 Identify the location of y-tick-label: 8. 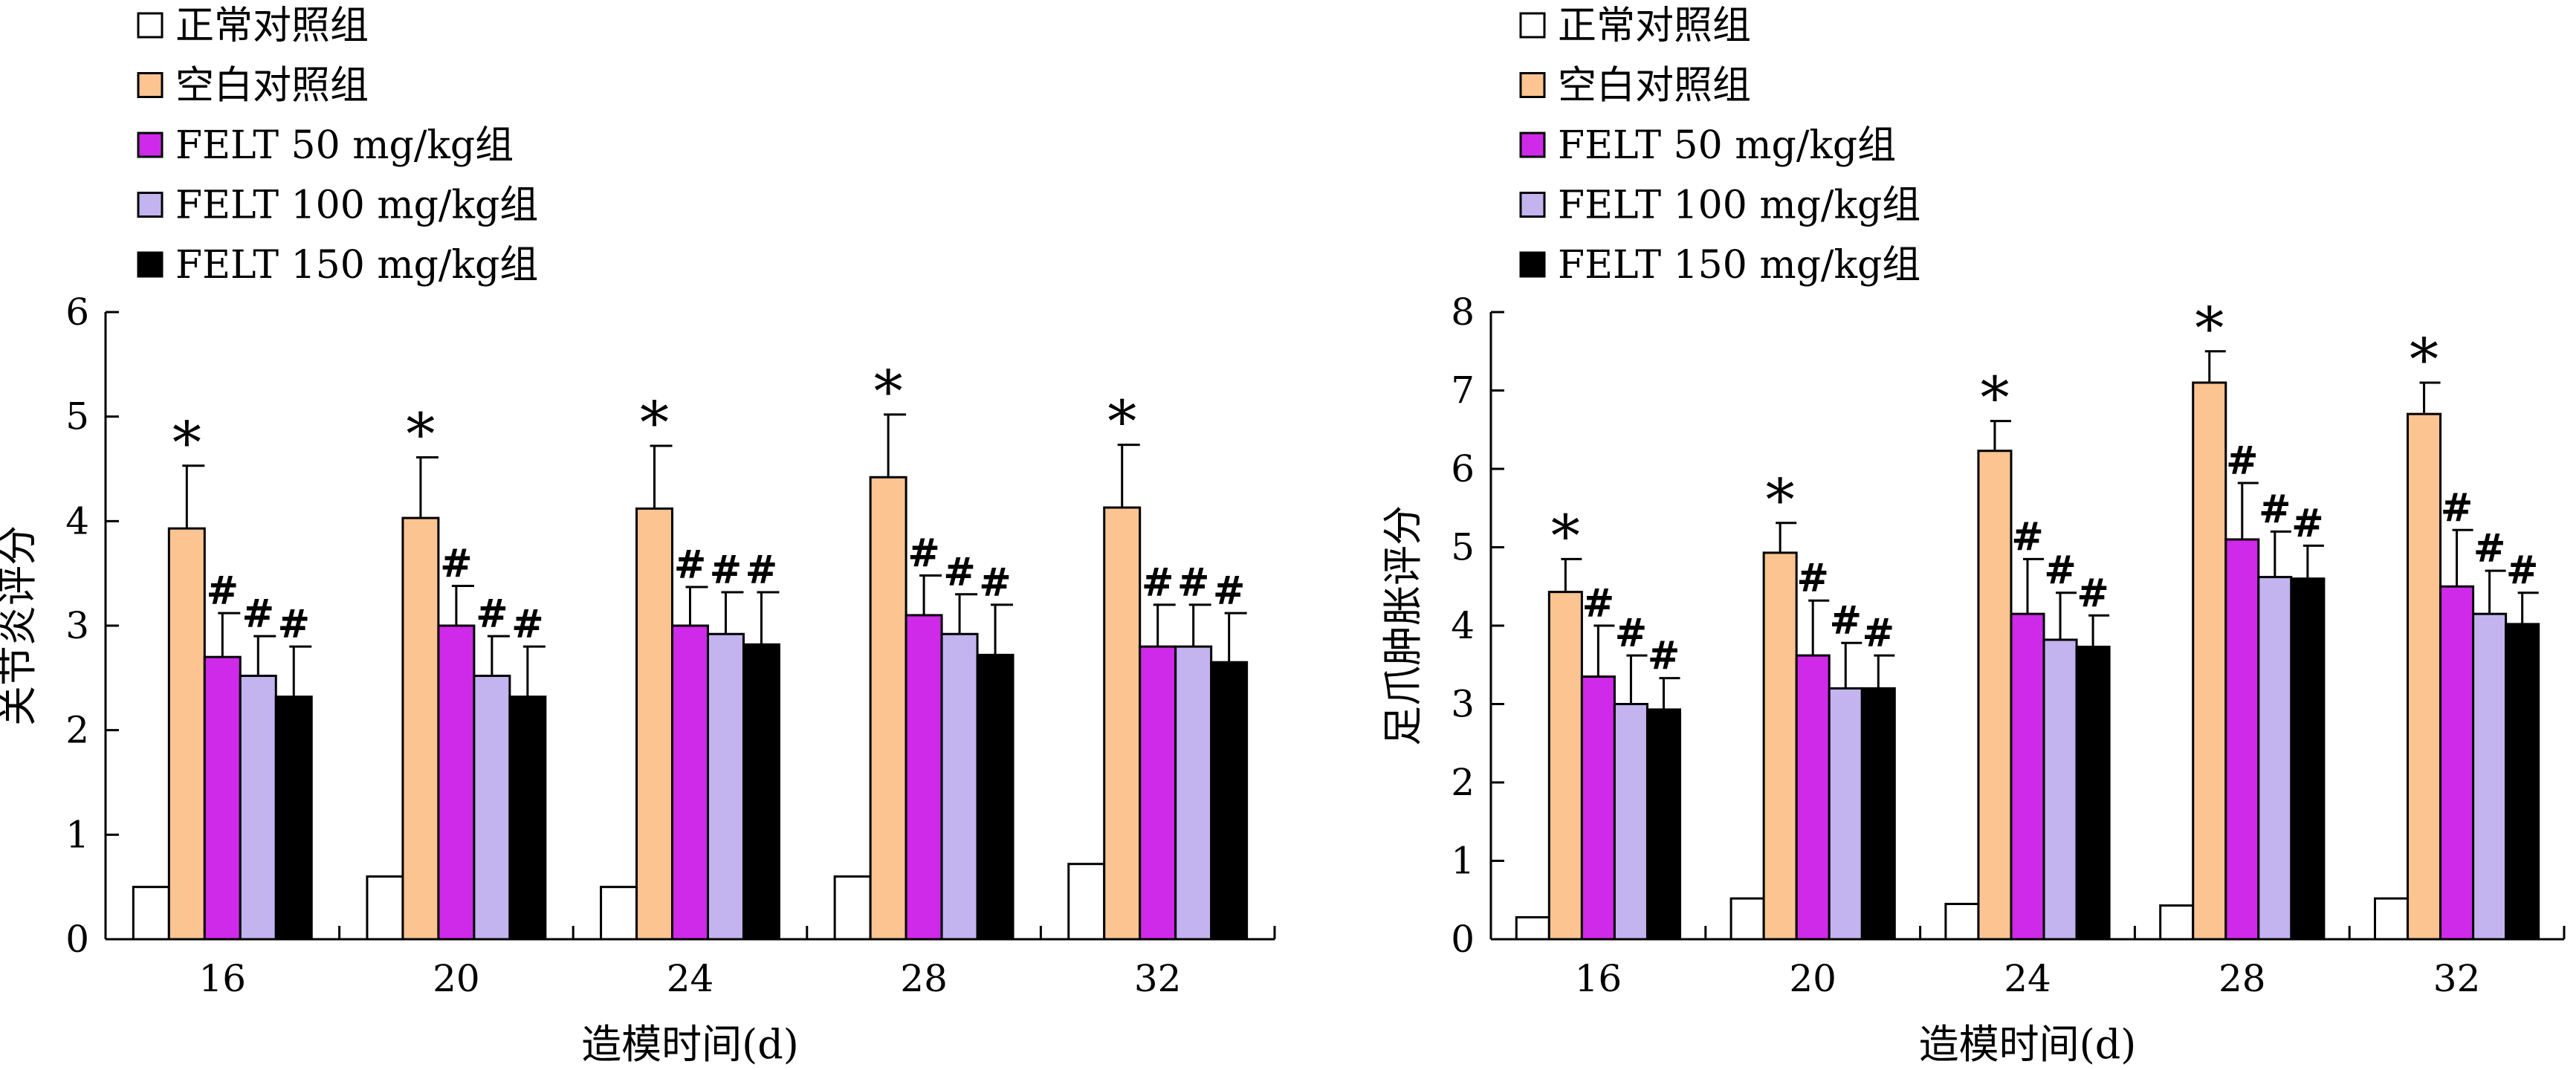
(1463, 312).